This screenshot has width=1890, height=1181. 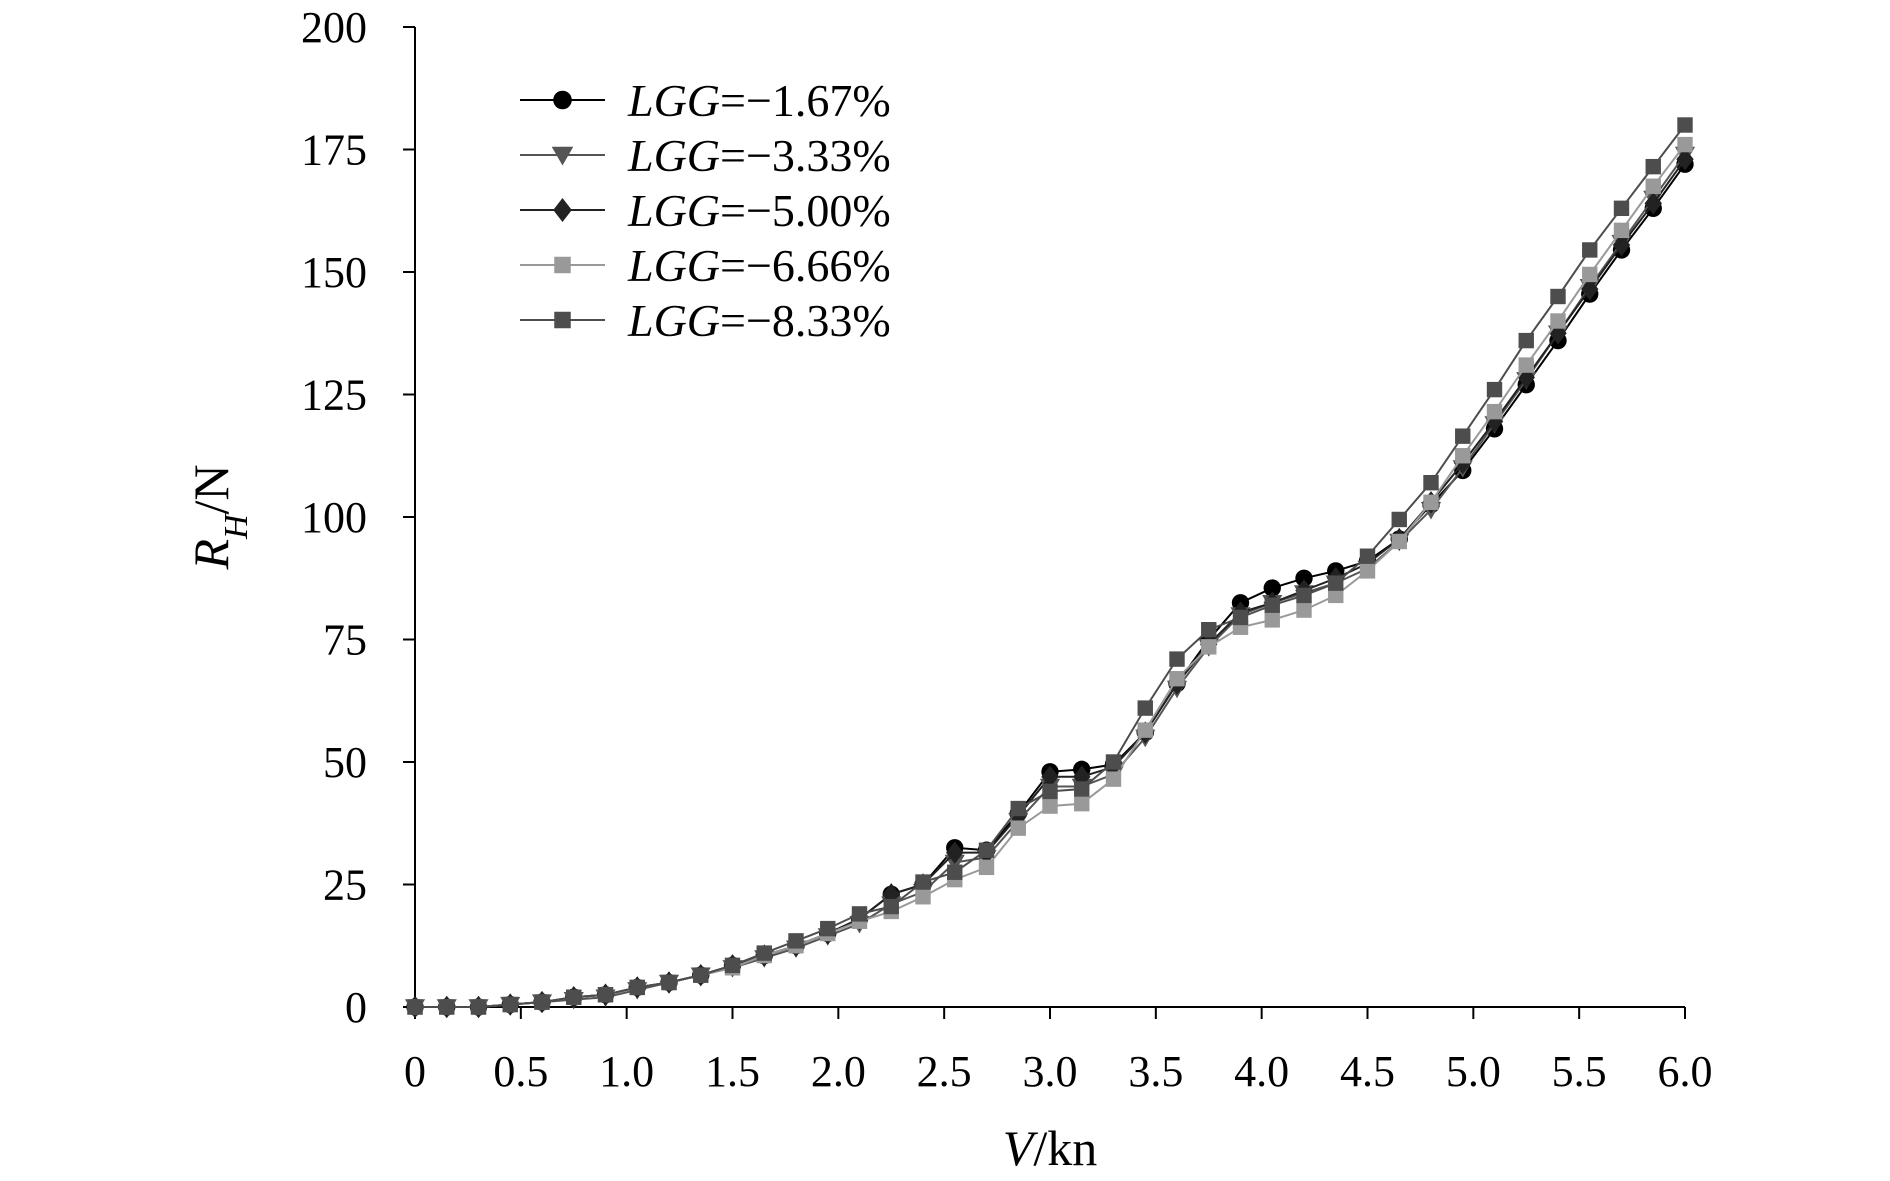 I want to click on legend-label: LGG=−1.67%, so click(x=759, y=100).